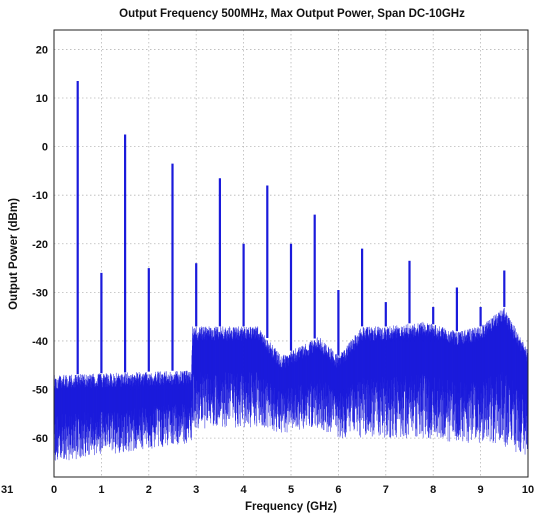 The height and width of the screenshot is (521, 545). I want to click on x-tick-label: 2, so click(149, 490).